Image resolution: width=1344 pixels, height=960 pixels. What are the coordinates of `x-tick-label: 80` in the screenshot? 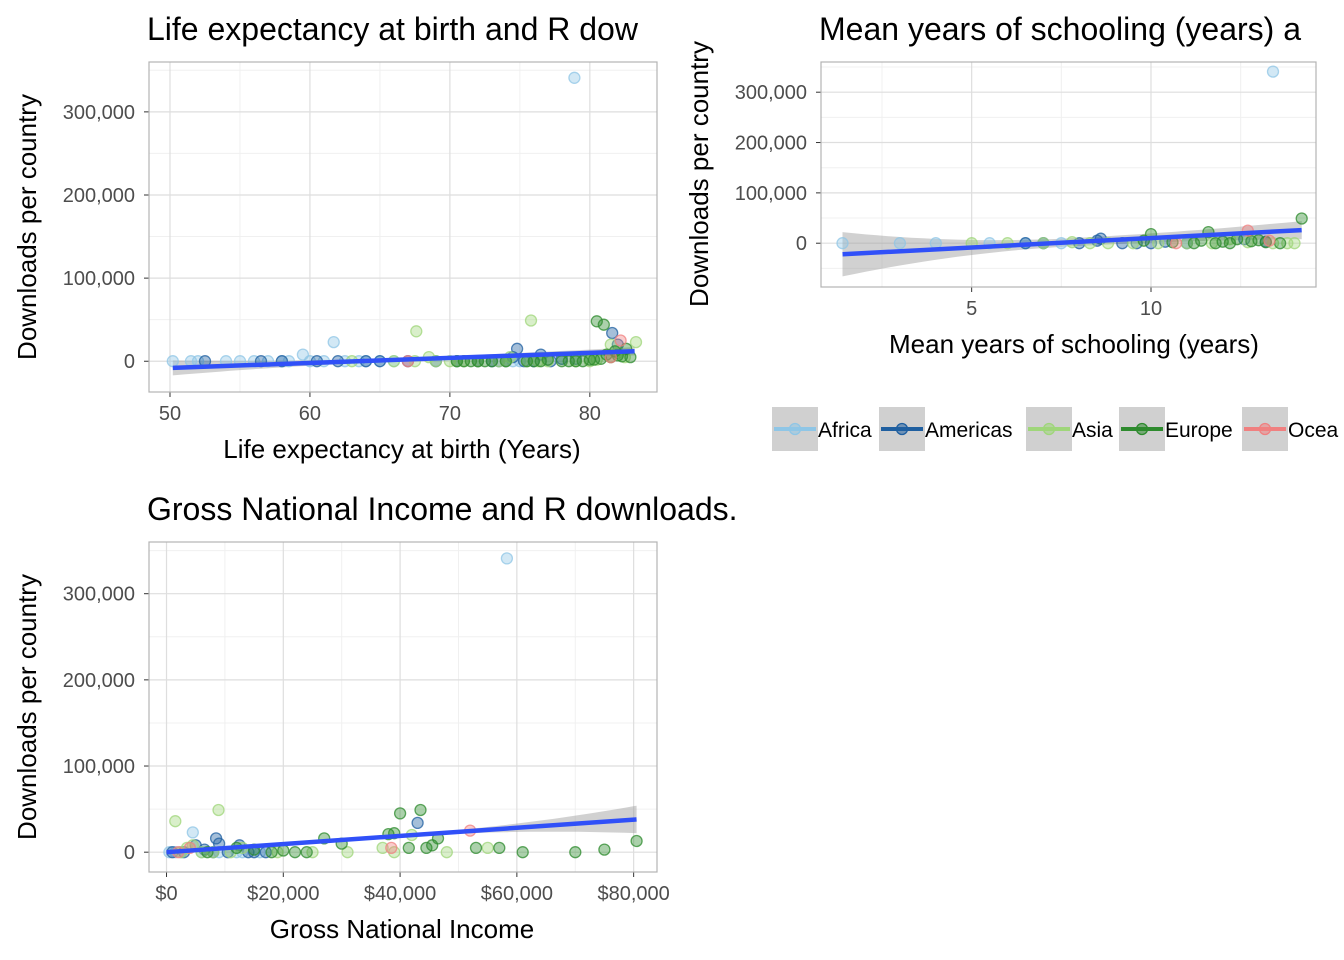 It's located at (590, 414).